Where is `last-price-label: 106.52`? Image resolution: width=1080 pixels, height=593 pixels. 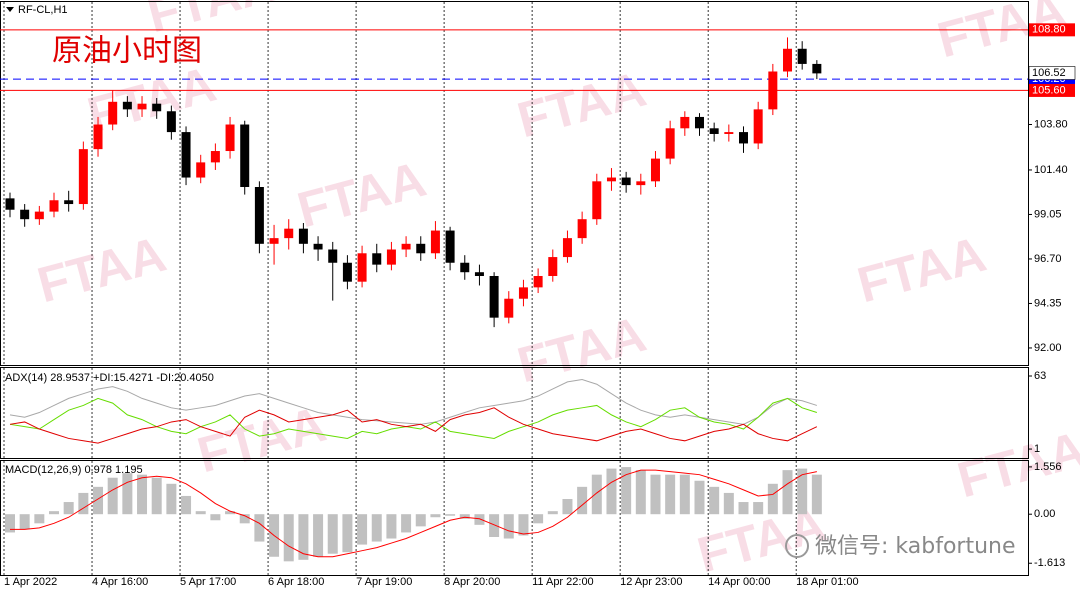 last-price-label: 106.52 is located at coordinates (1049, 73).